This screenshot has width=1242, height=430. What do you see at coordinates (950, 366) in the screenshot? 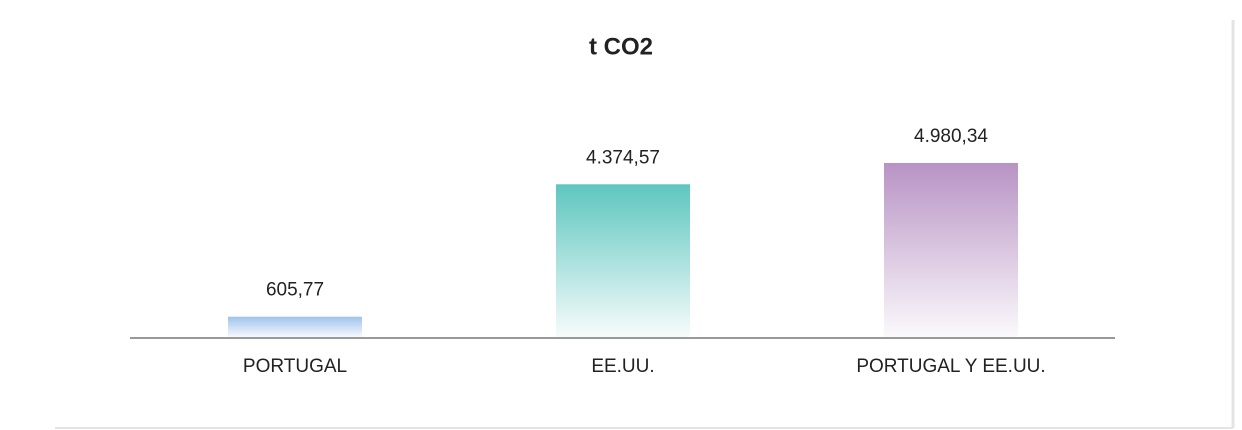
I see `x-tick-label: PORTUGAL Y EE.UU.` at bounding box center [950, 366].